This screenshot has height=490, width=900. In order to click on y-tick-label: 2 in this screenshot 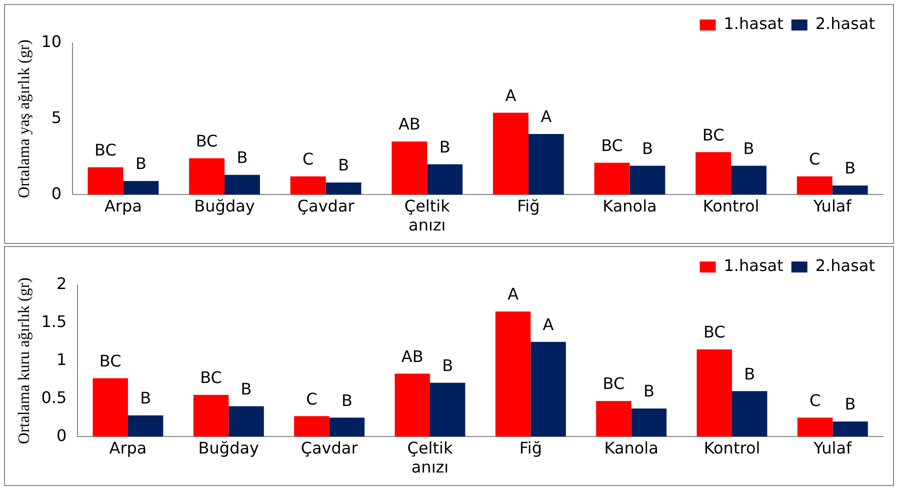, I will do `click(61, 284)`.